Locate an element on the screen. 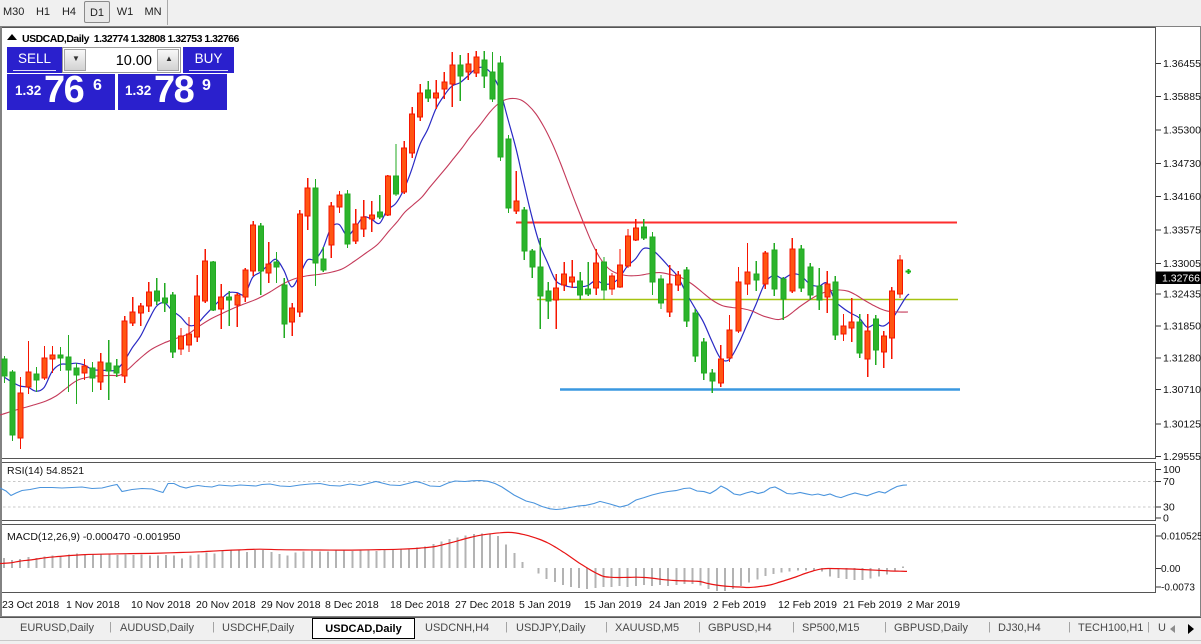  svg-text: 10 Nov 2018 is located at coordinates (161, 605).